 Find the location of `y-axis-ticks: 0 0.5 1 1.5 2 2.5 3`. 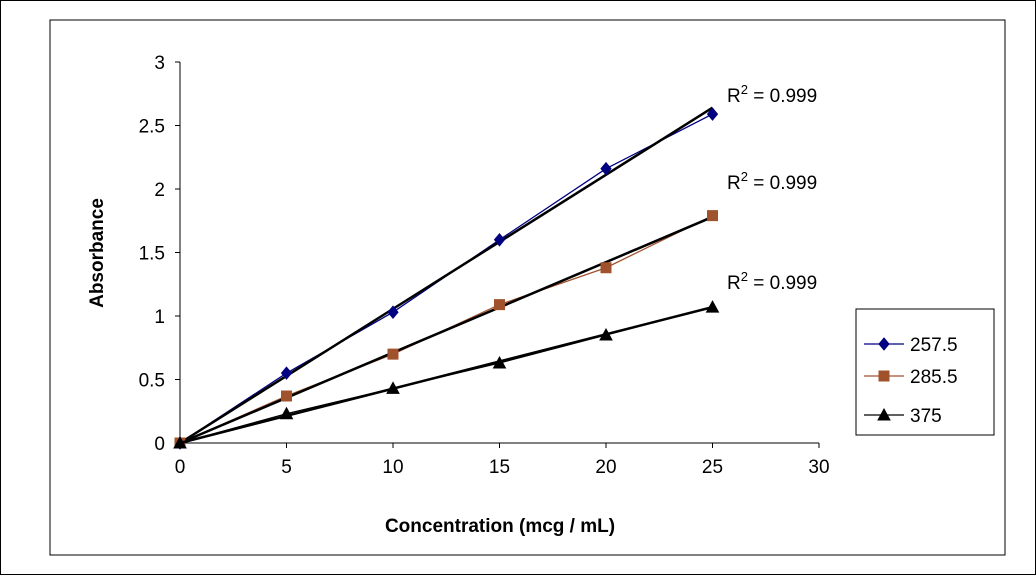

y-axis-ticks: 0 0.5 1 1.5 2 2.5 3 is located at coordinates (159, 254).